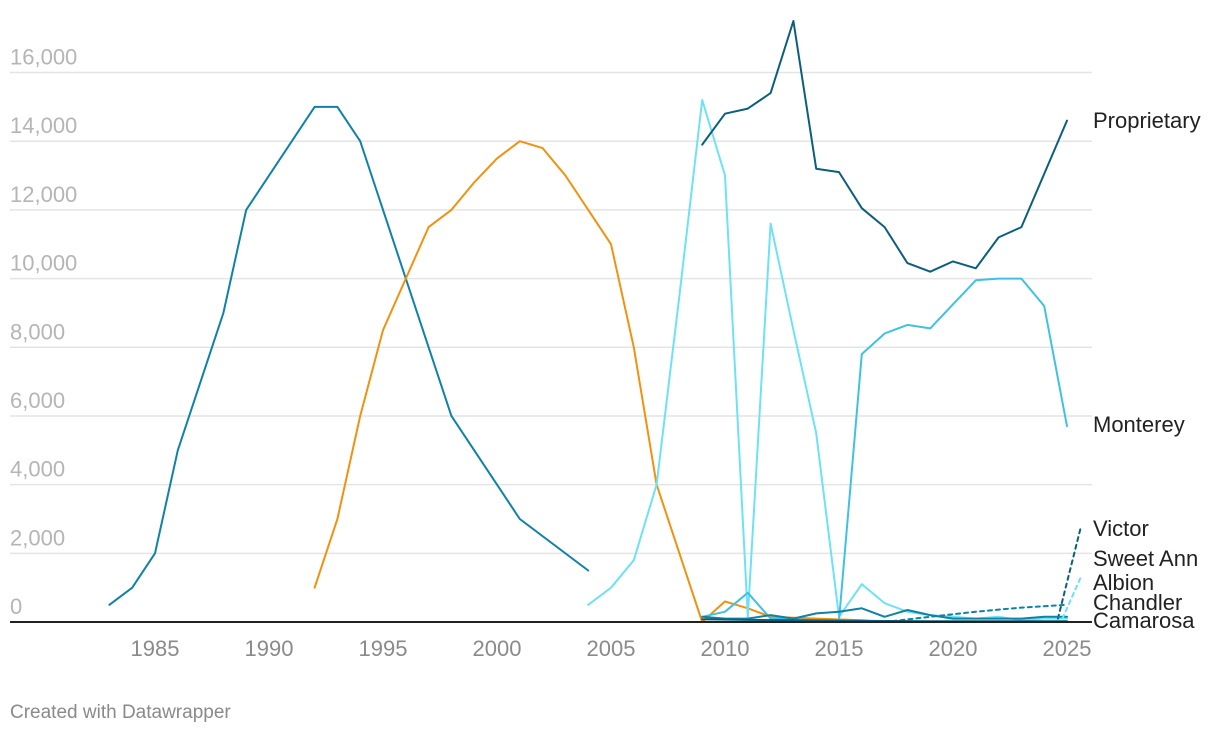 The width and height of the screenshot is (1220, 738). I want to click on series-line-chandler, so click(975, 613).